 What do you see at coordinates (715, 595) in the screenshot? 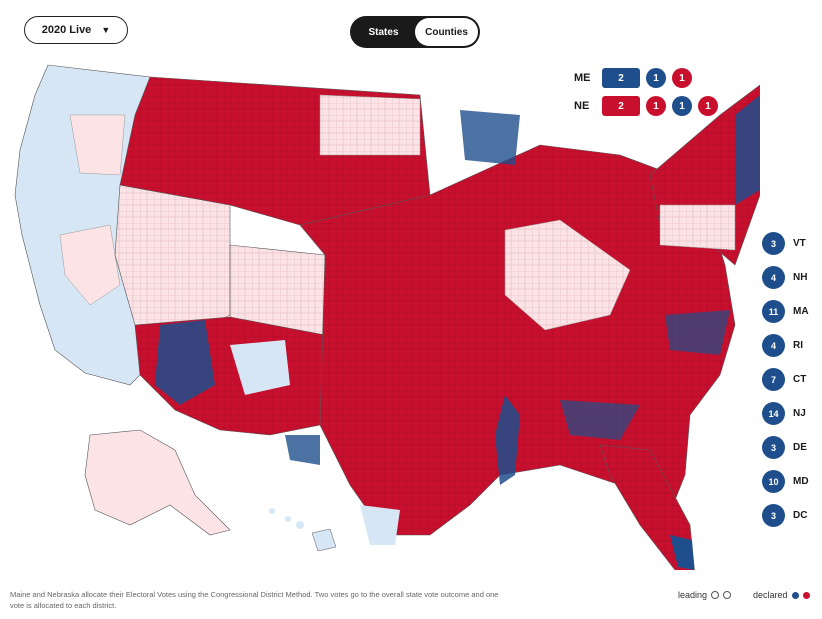
I see `leading-dem-dot-icon` at bounding box center [715, 595].